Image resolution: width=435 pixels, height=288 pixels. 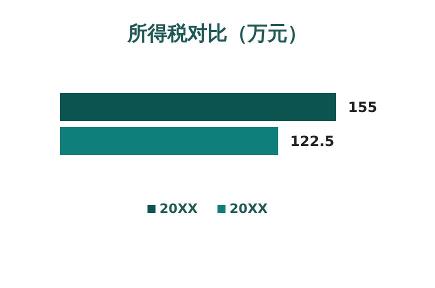 What do you see at coordinates (218, 33) in the screenshot?
I see `title: 所得税对比（万元）` at bounding box center [218, 33].